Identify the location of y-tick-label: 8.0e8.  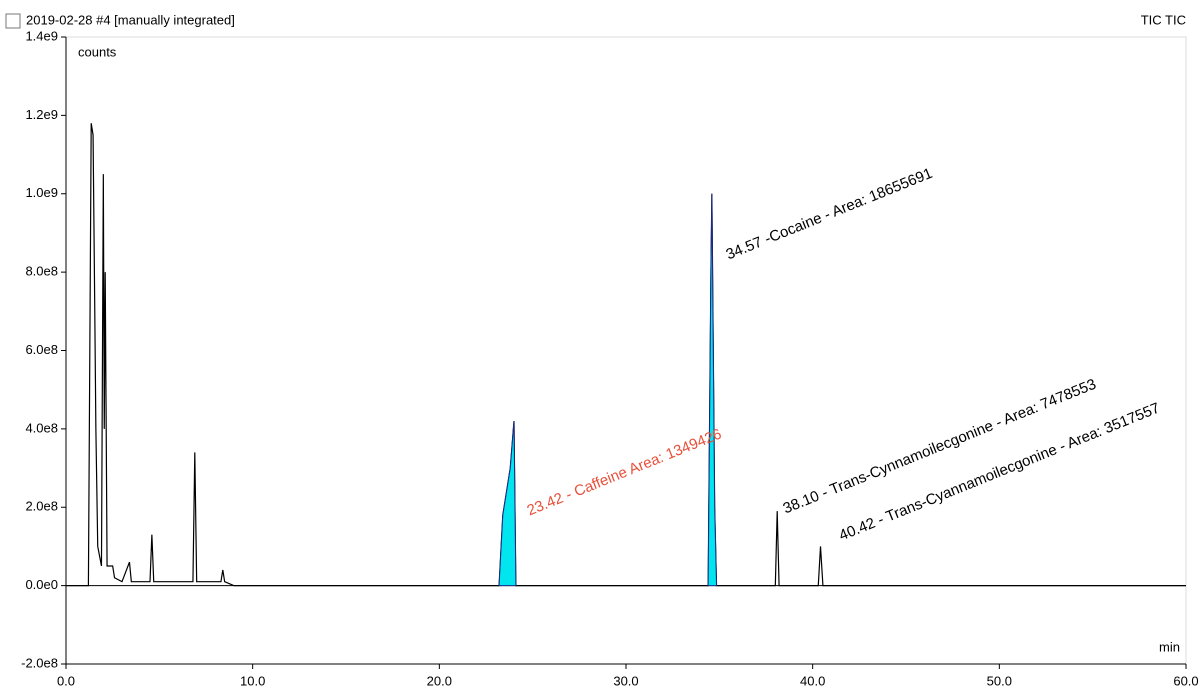
(41, 271).